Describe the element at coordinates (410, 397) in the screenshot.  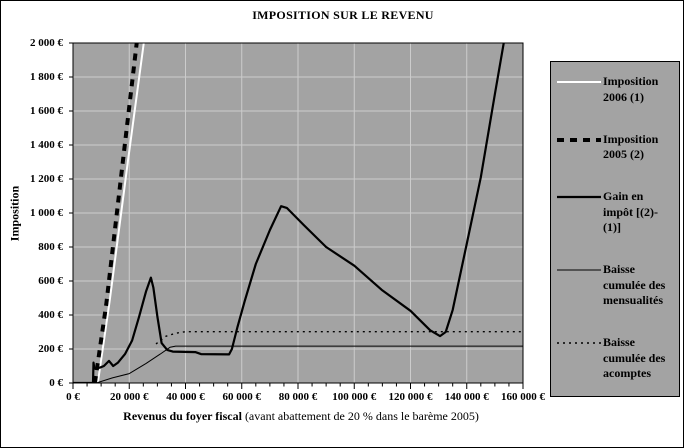
I see `x-axis-tick-label: 120 000 €` at that location.